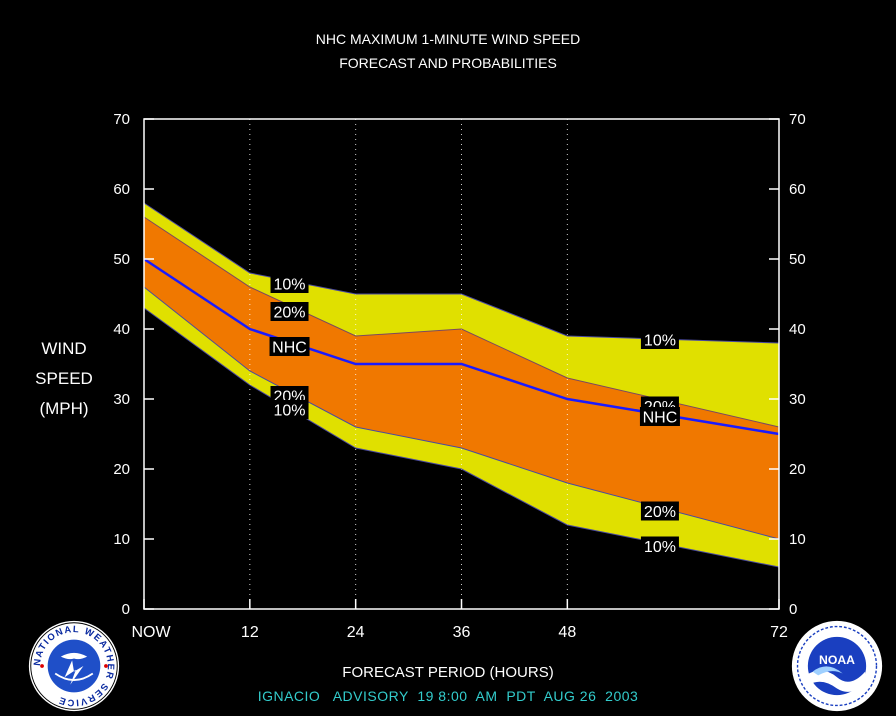  Describe the element at coordinates (121, 259) in the screenshot. I see `y-tick-label-left-50: 50` at that location.